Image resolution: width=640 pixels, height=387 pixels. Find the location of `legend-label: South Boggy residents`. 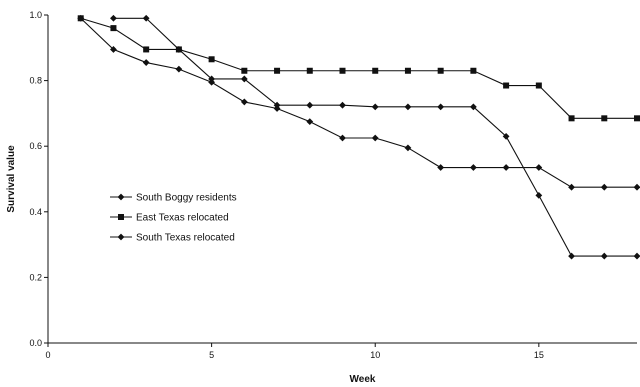

legend-label: South Boggy residents is located at coordinates (186, 198).